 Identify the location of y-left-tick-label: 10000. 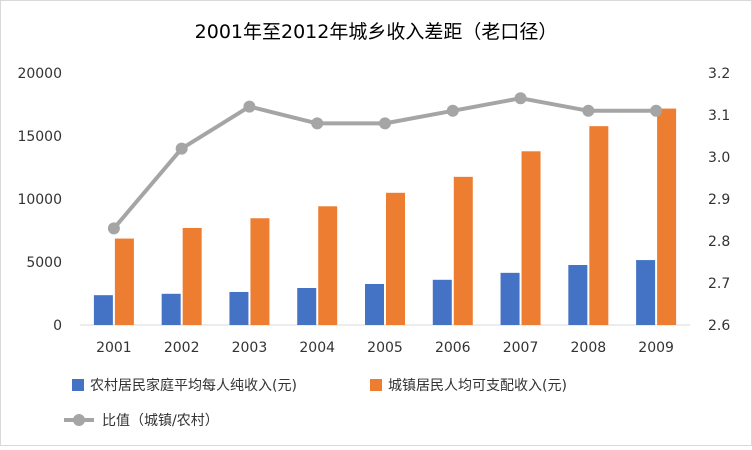
(39, 200).